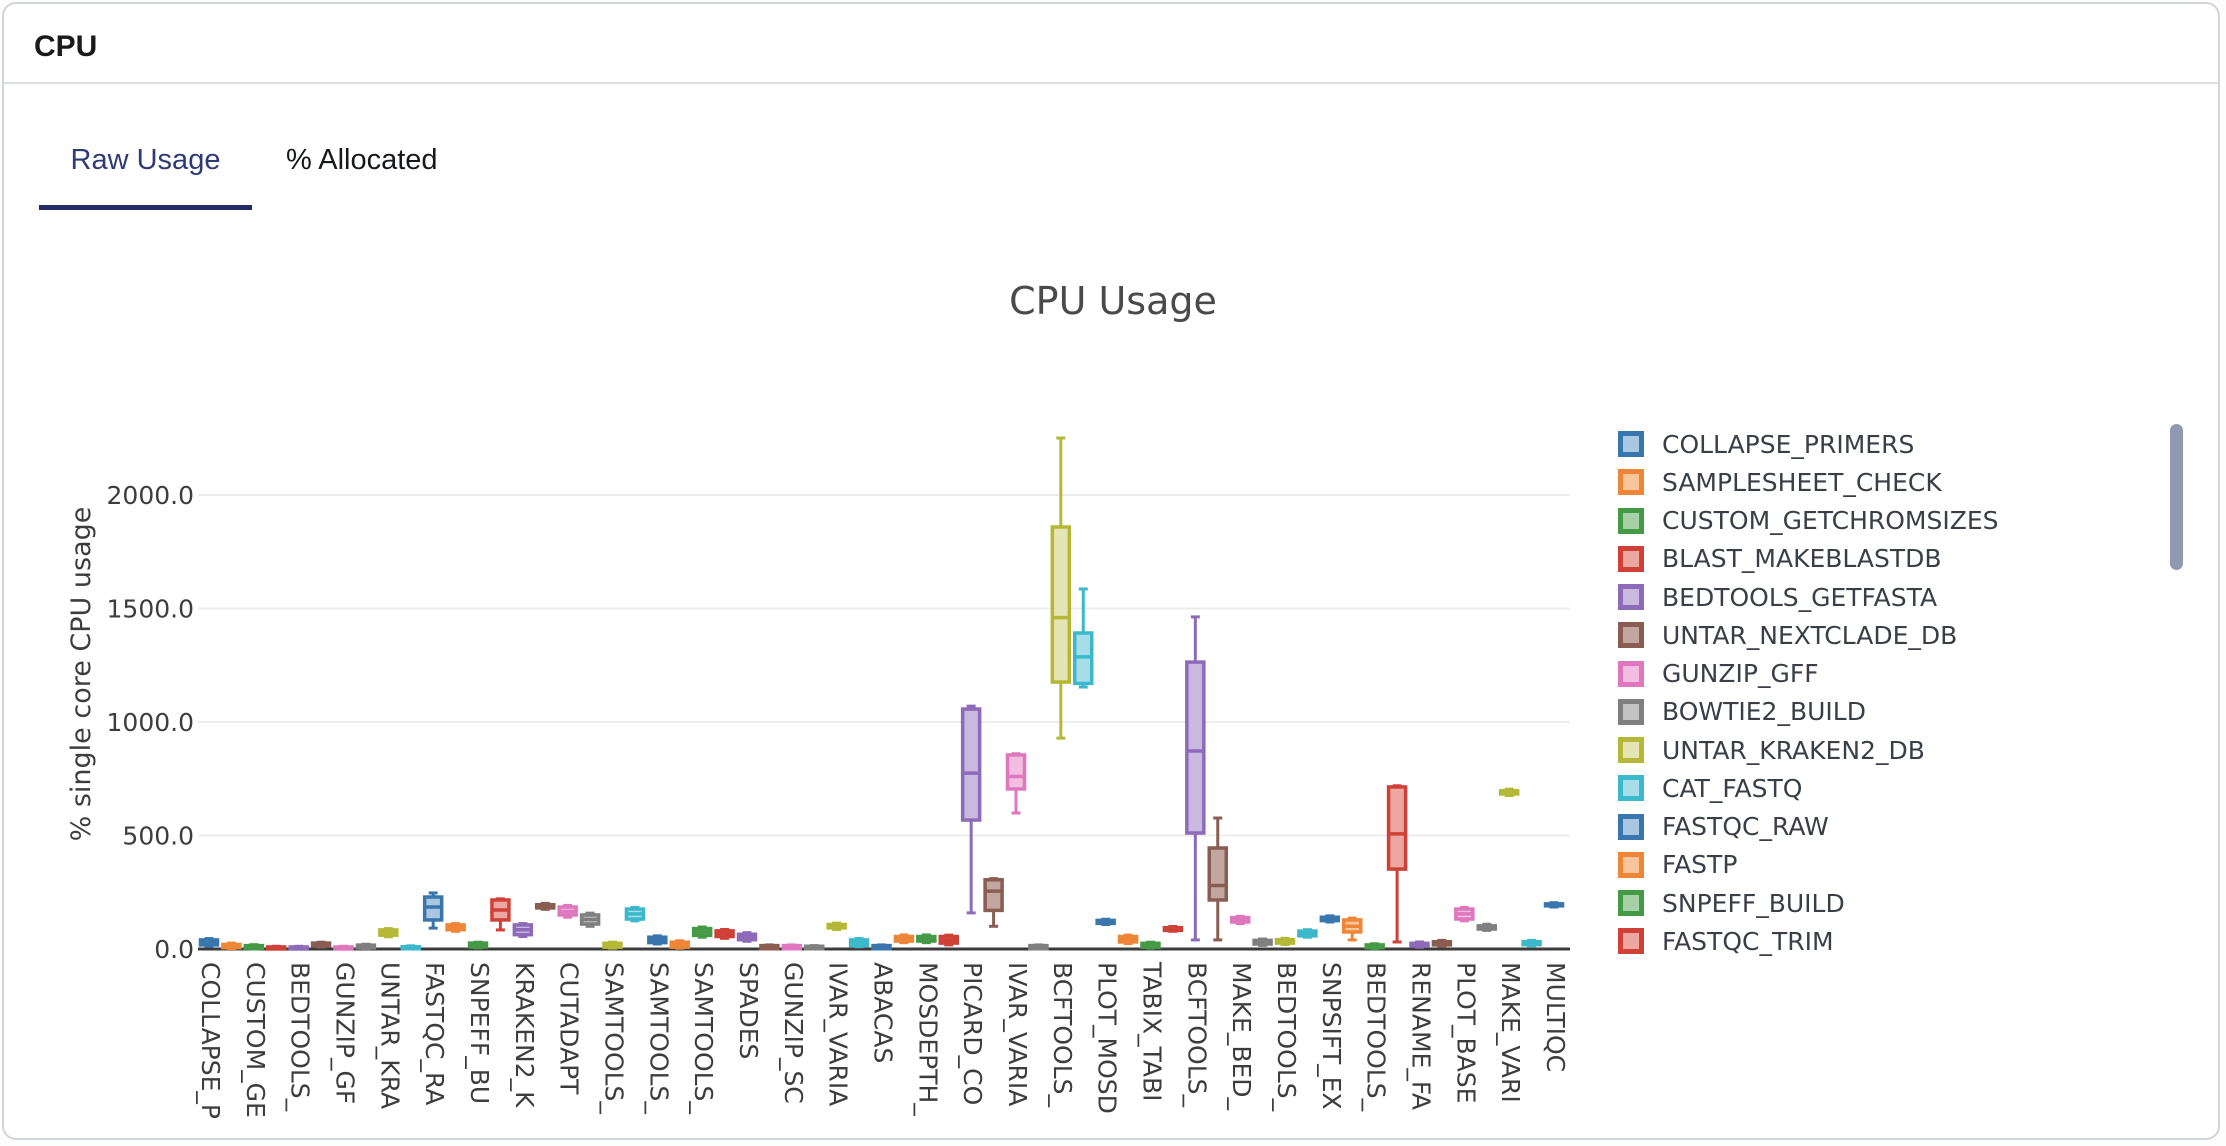 This screenshot has height=1146, width=2226. What do you see at coordinates (1718, 674) in the screenshot?
I see `legend-item: GUNZIP_GFF` at bounding box center [1718, 674].